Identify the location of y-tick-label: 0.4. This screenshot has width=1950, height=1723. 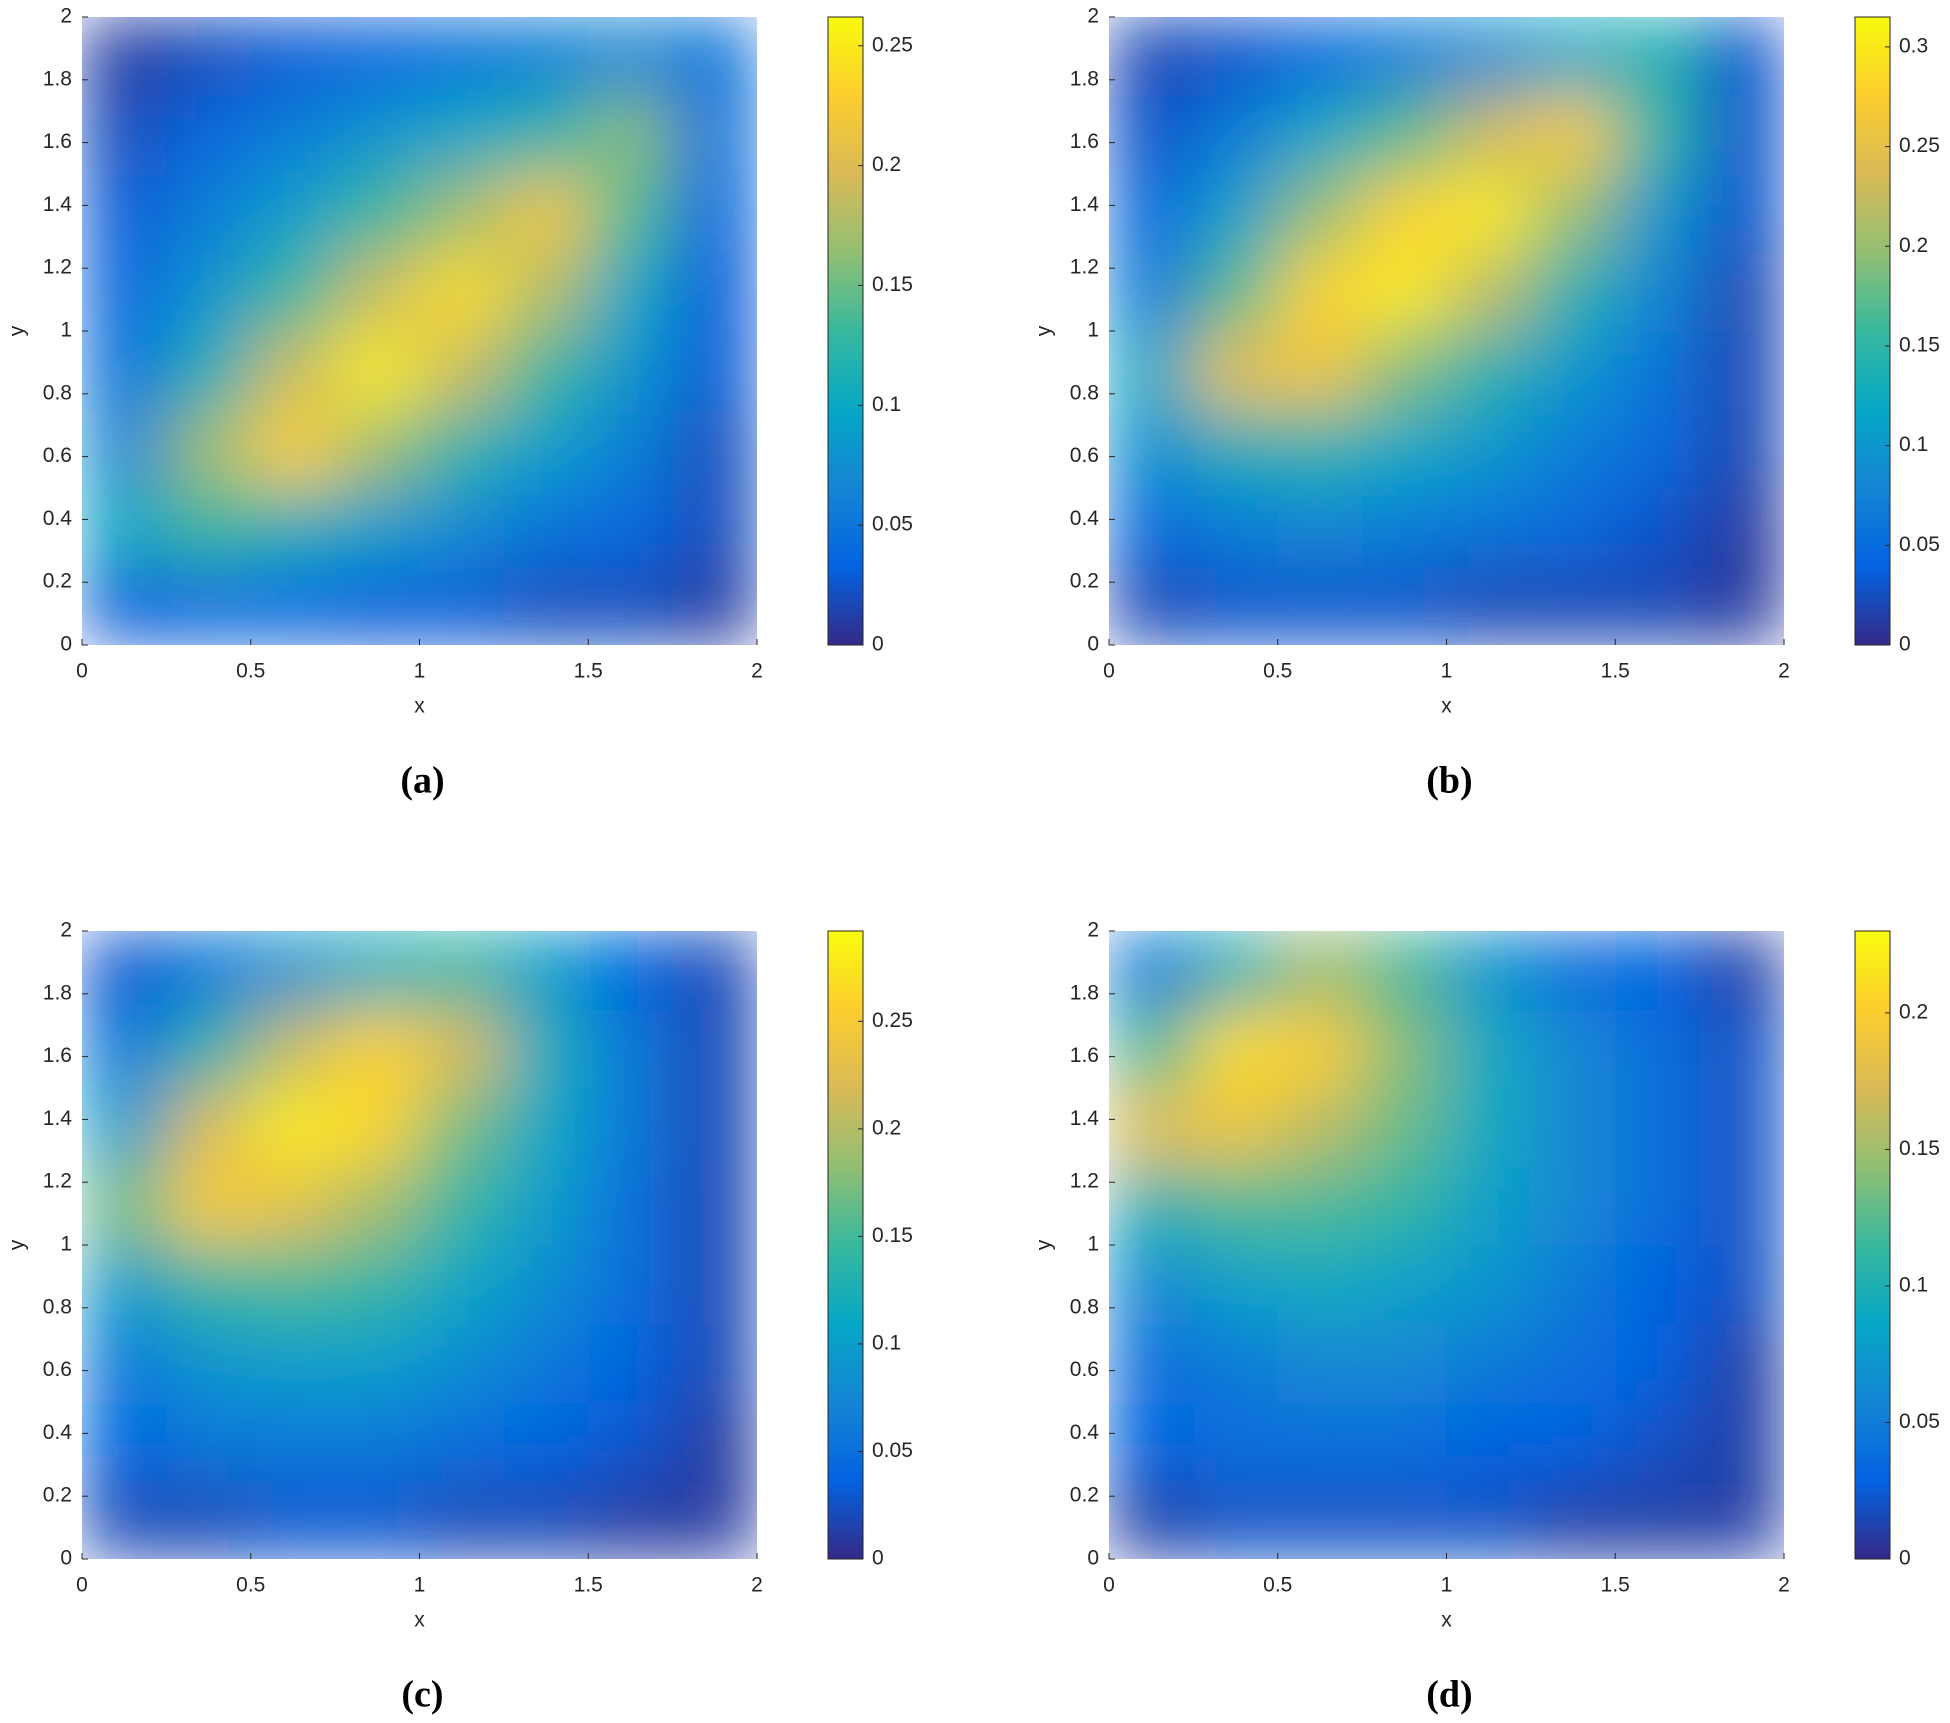
(1085, 518).